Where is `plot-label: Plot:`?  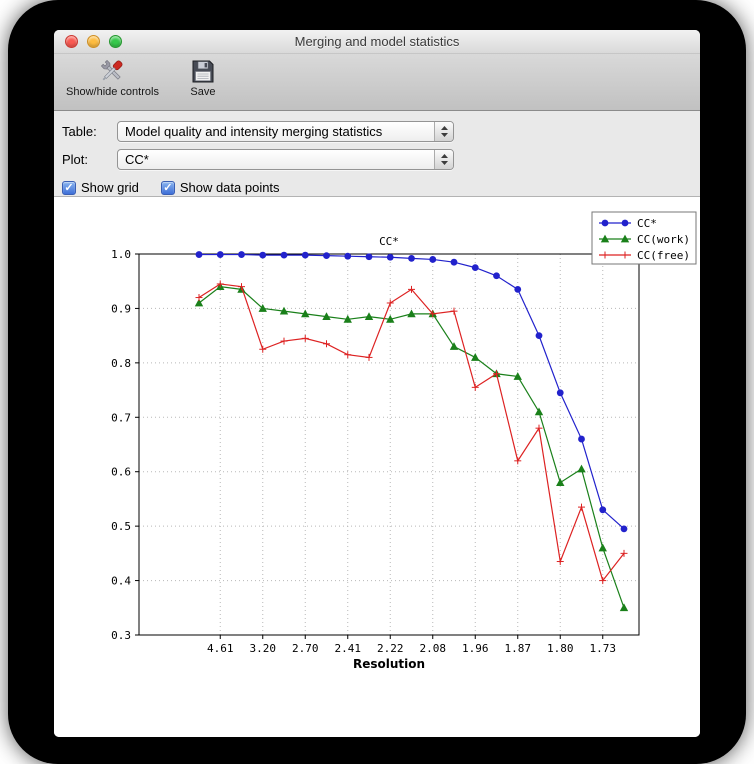 plot-label: Plot: is located at coordinates (75, 159).